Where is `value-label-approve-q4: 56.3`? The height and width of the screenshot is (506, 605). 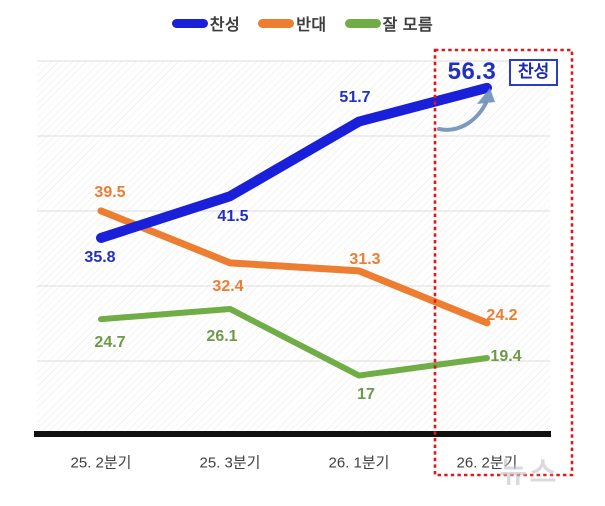 value-label-approve-q4: 56.3 is located at coordinates (472, 71).